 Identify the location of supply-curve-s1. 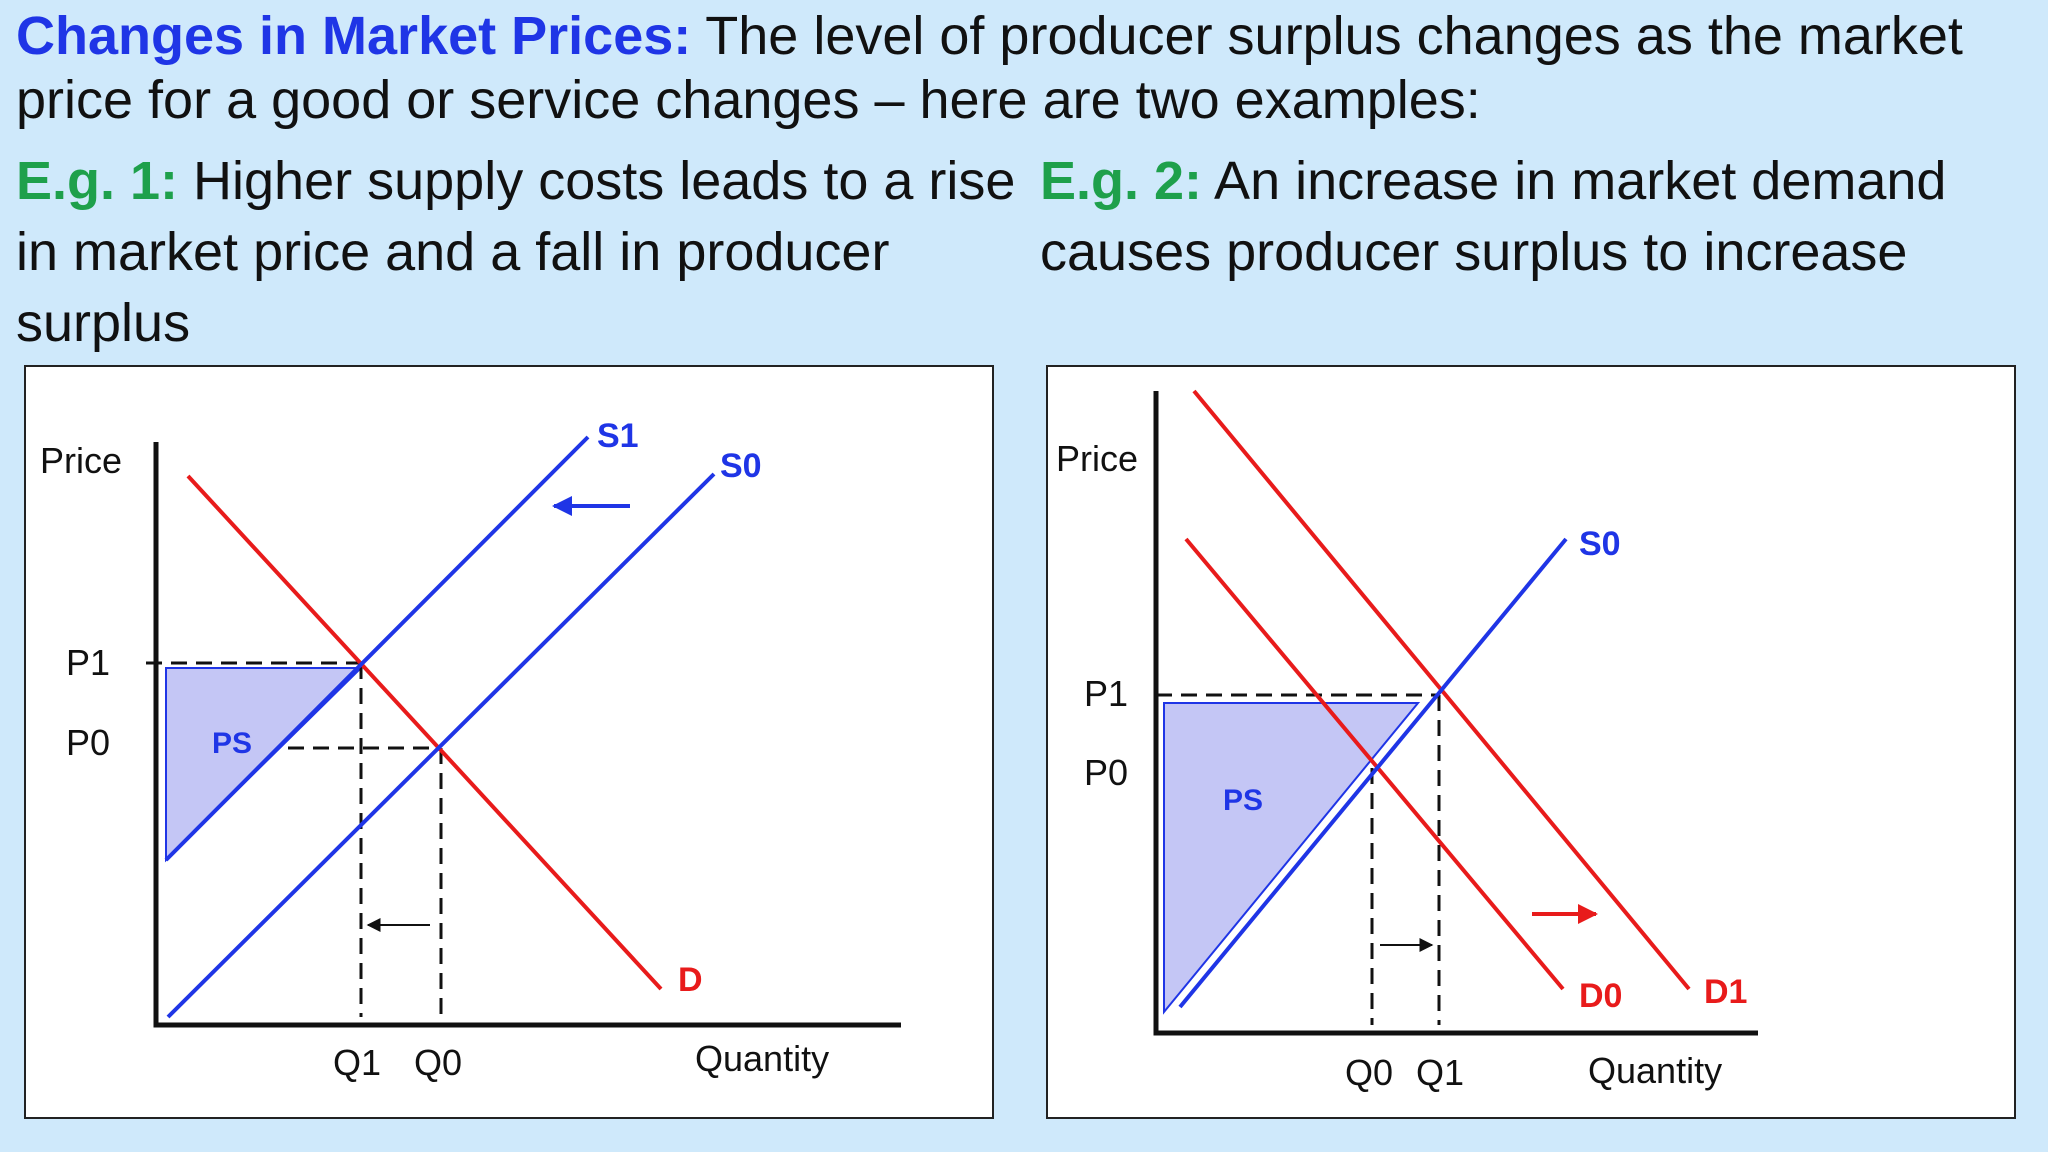
(377, 648).